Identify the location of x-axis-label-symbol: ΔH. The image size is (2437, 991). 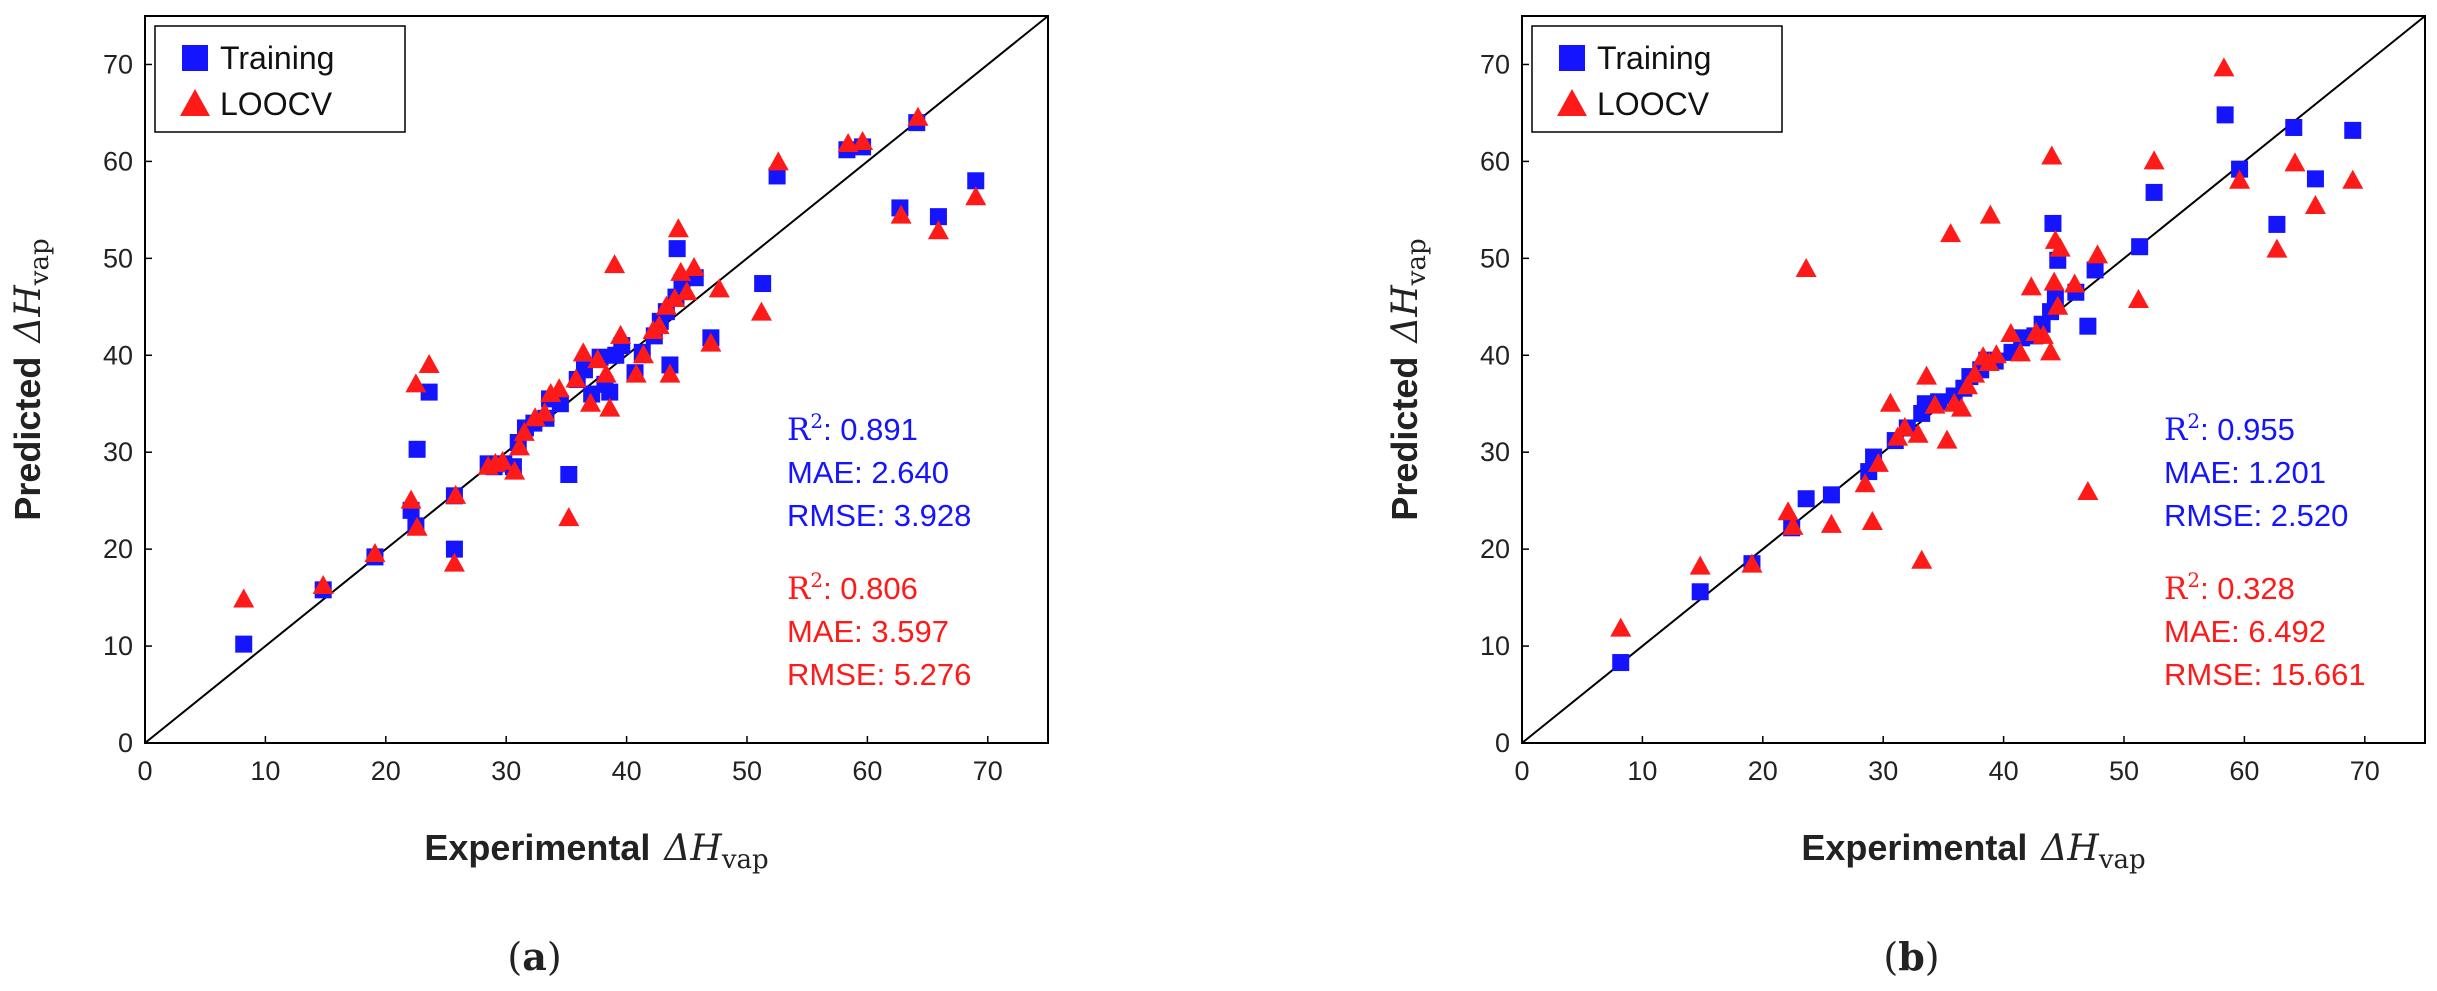
(2069, 848).